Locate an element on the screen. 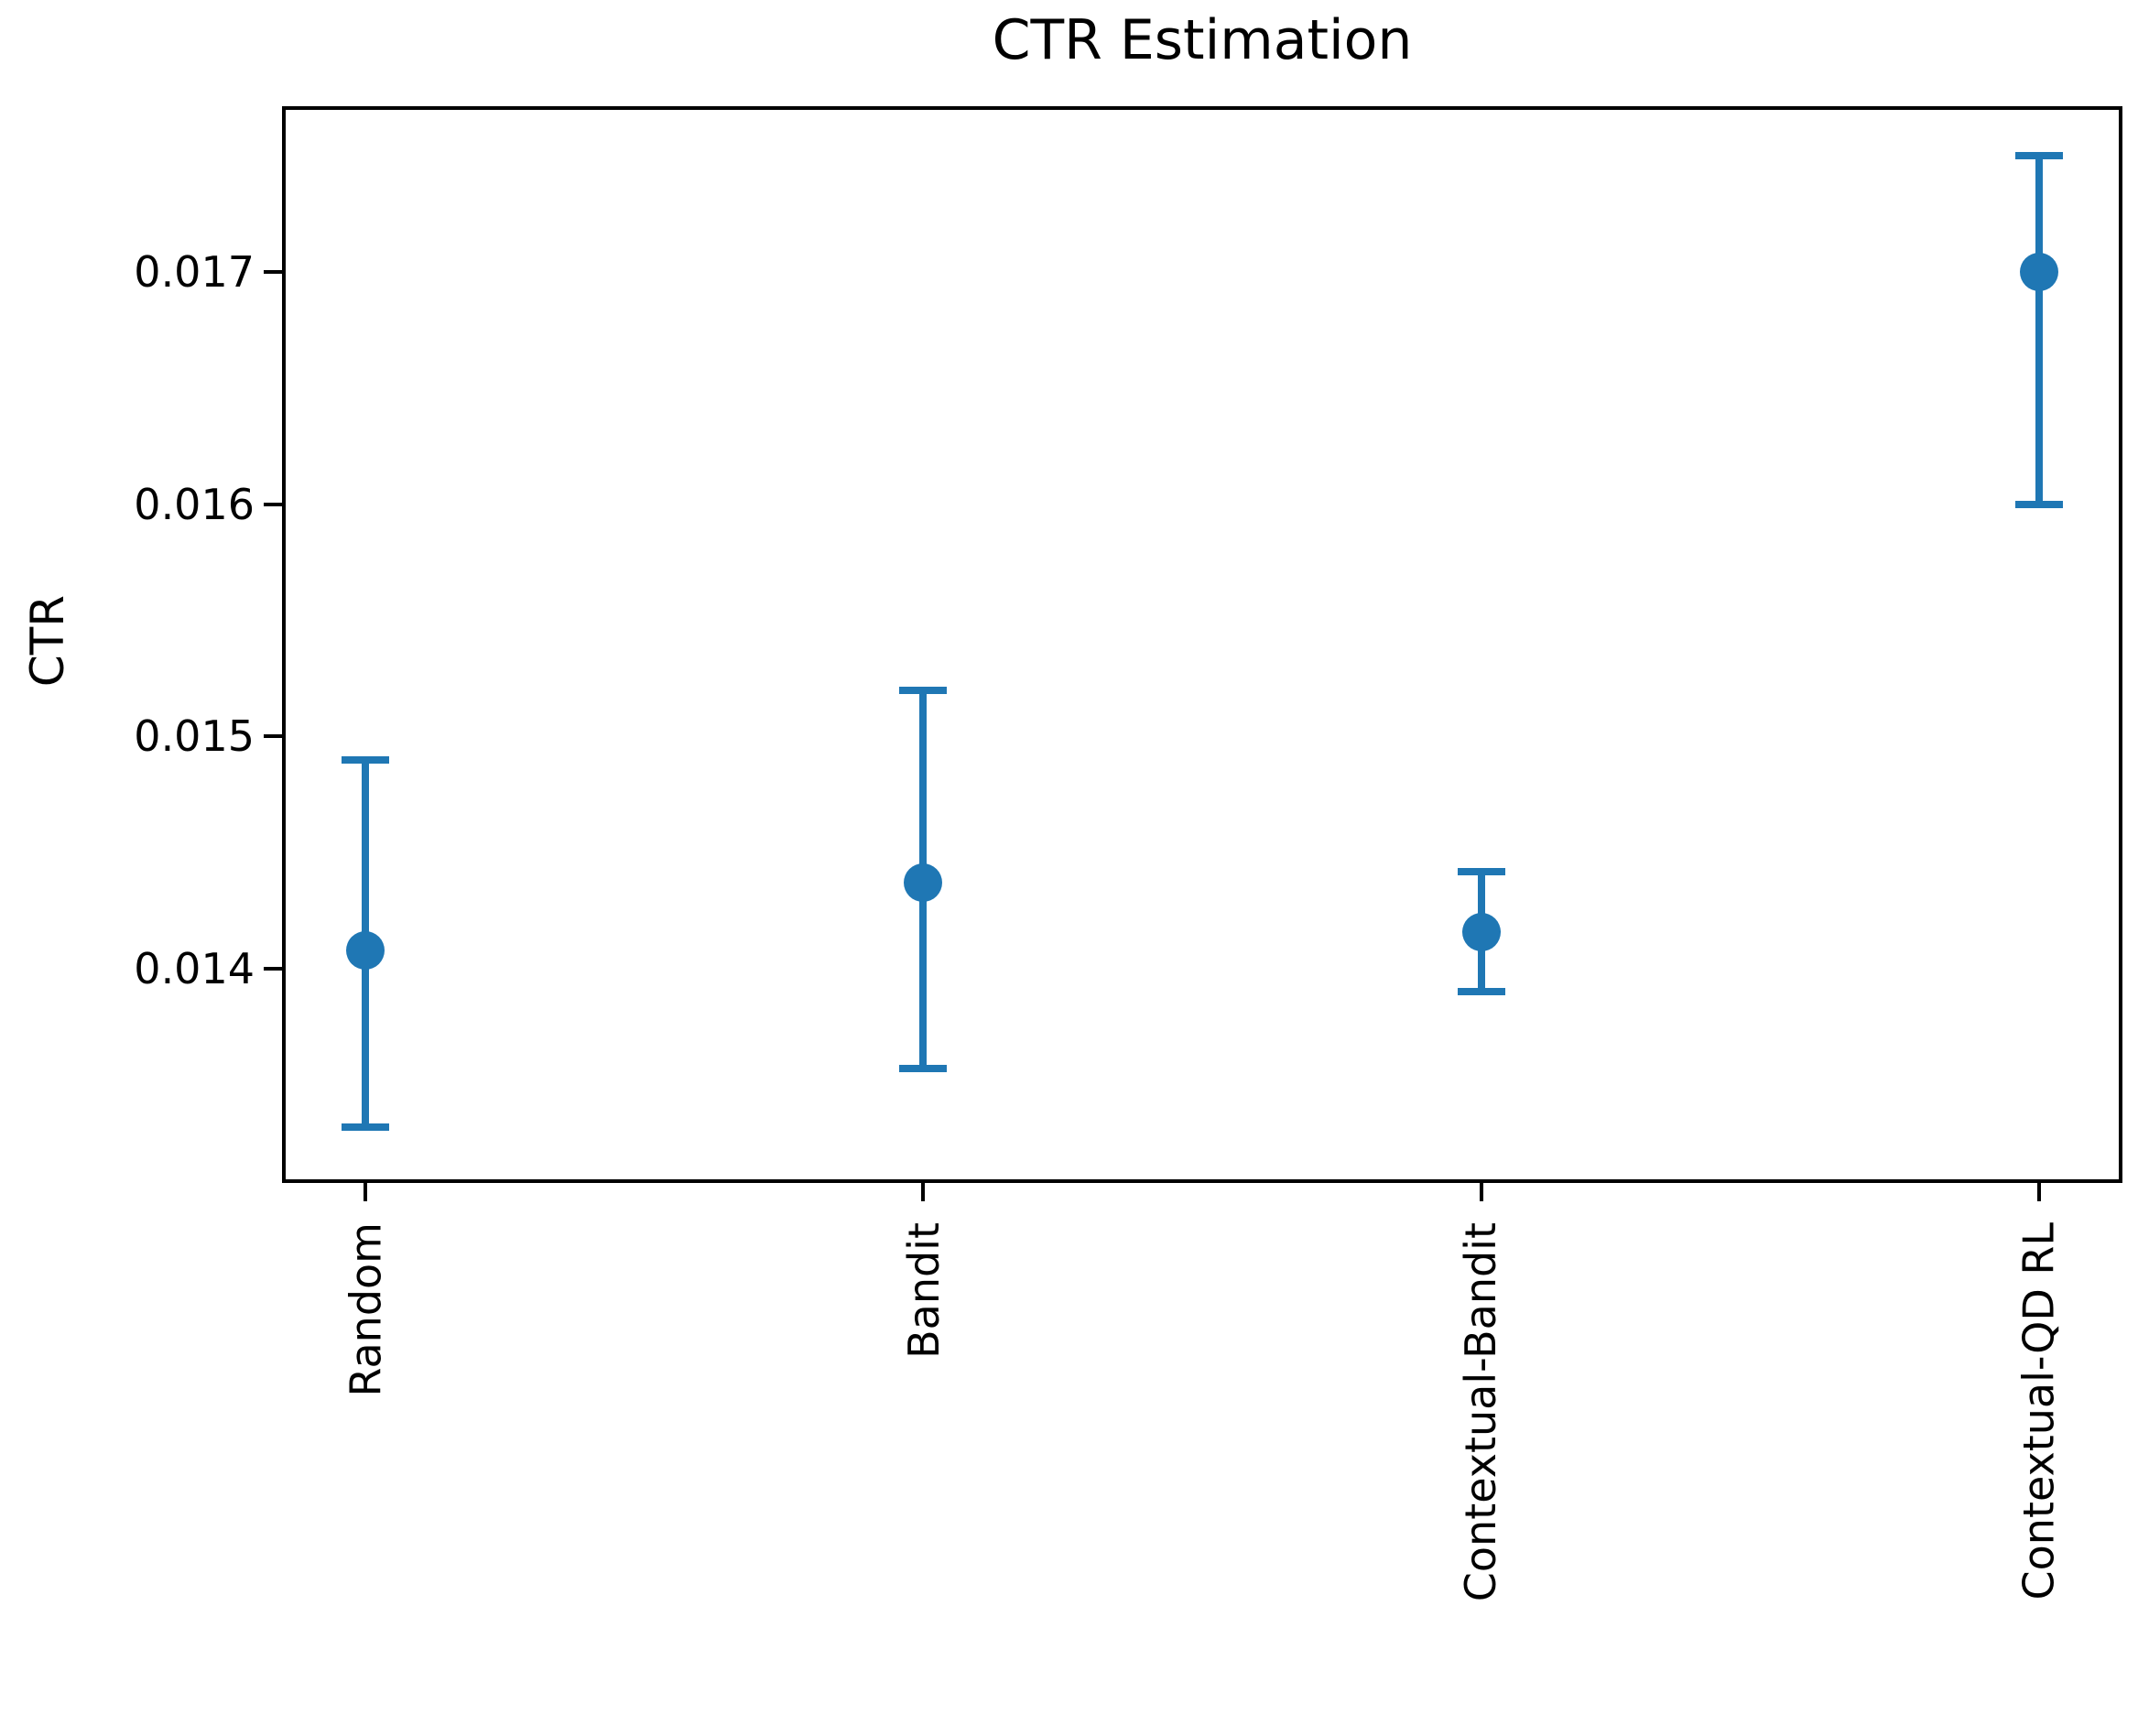 This screenshot has width=2138, height=1736. chart-title: CTR Estimation is located at coordinates (1202, 40).